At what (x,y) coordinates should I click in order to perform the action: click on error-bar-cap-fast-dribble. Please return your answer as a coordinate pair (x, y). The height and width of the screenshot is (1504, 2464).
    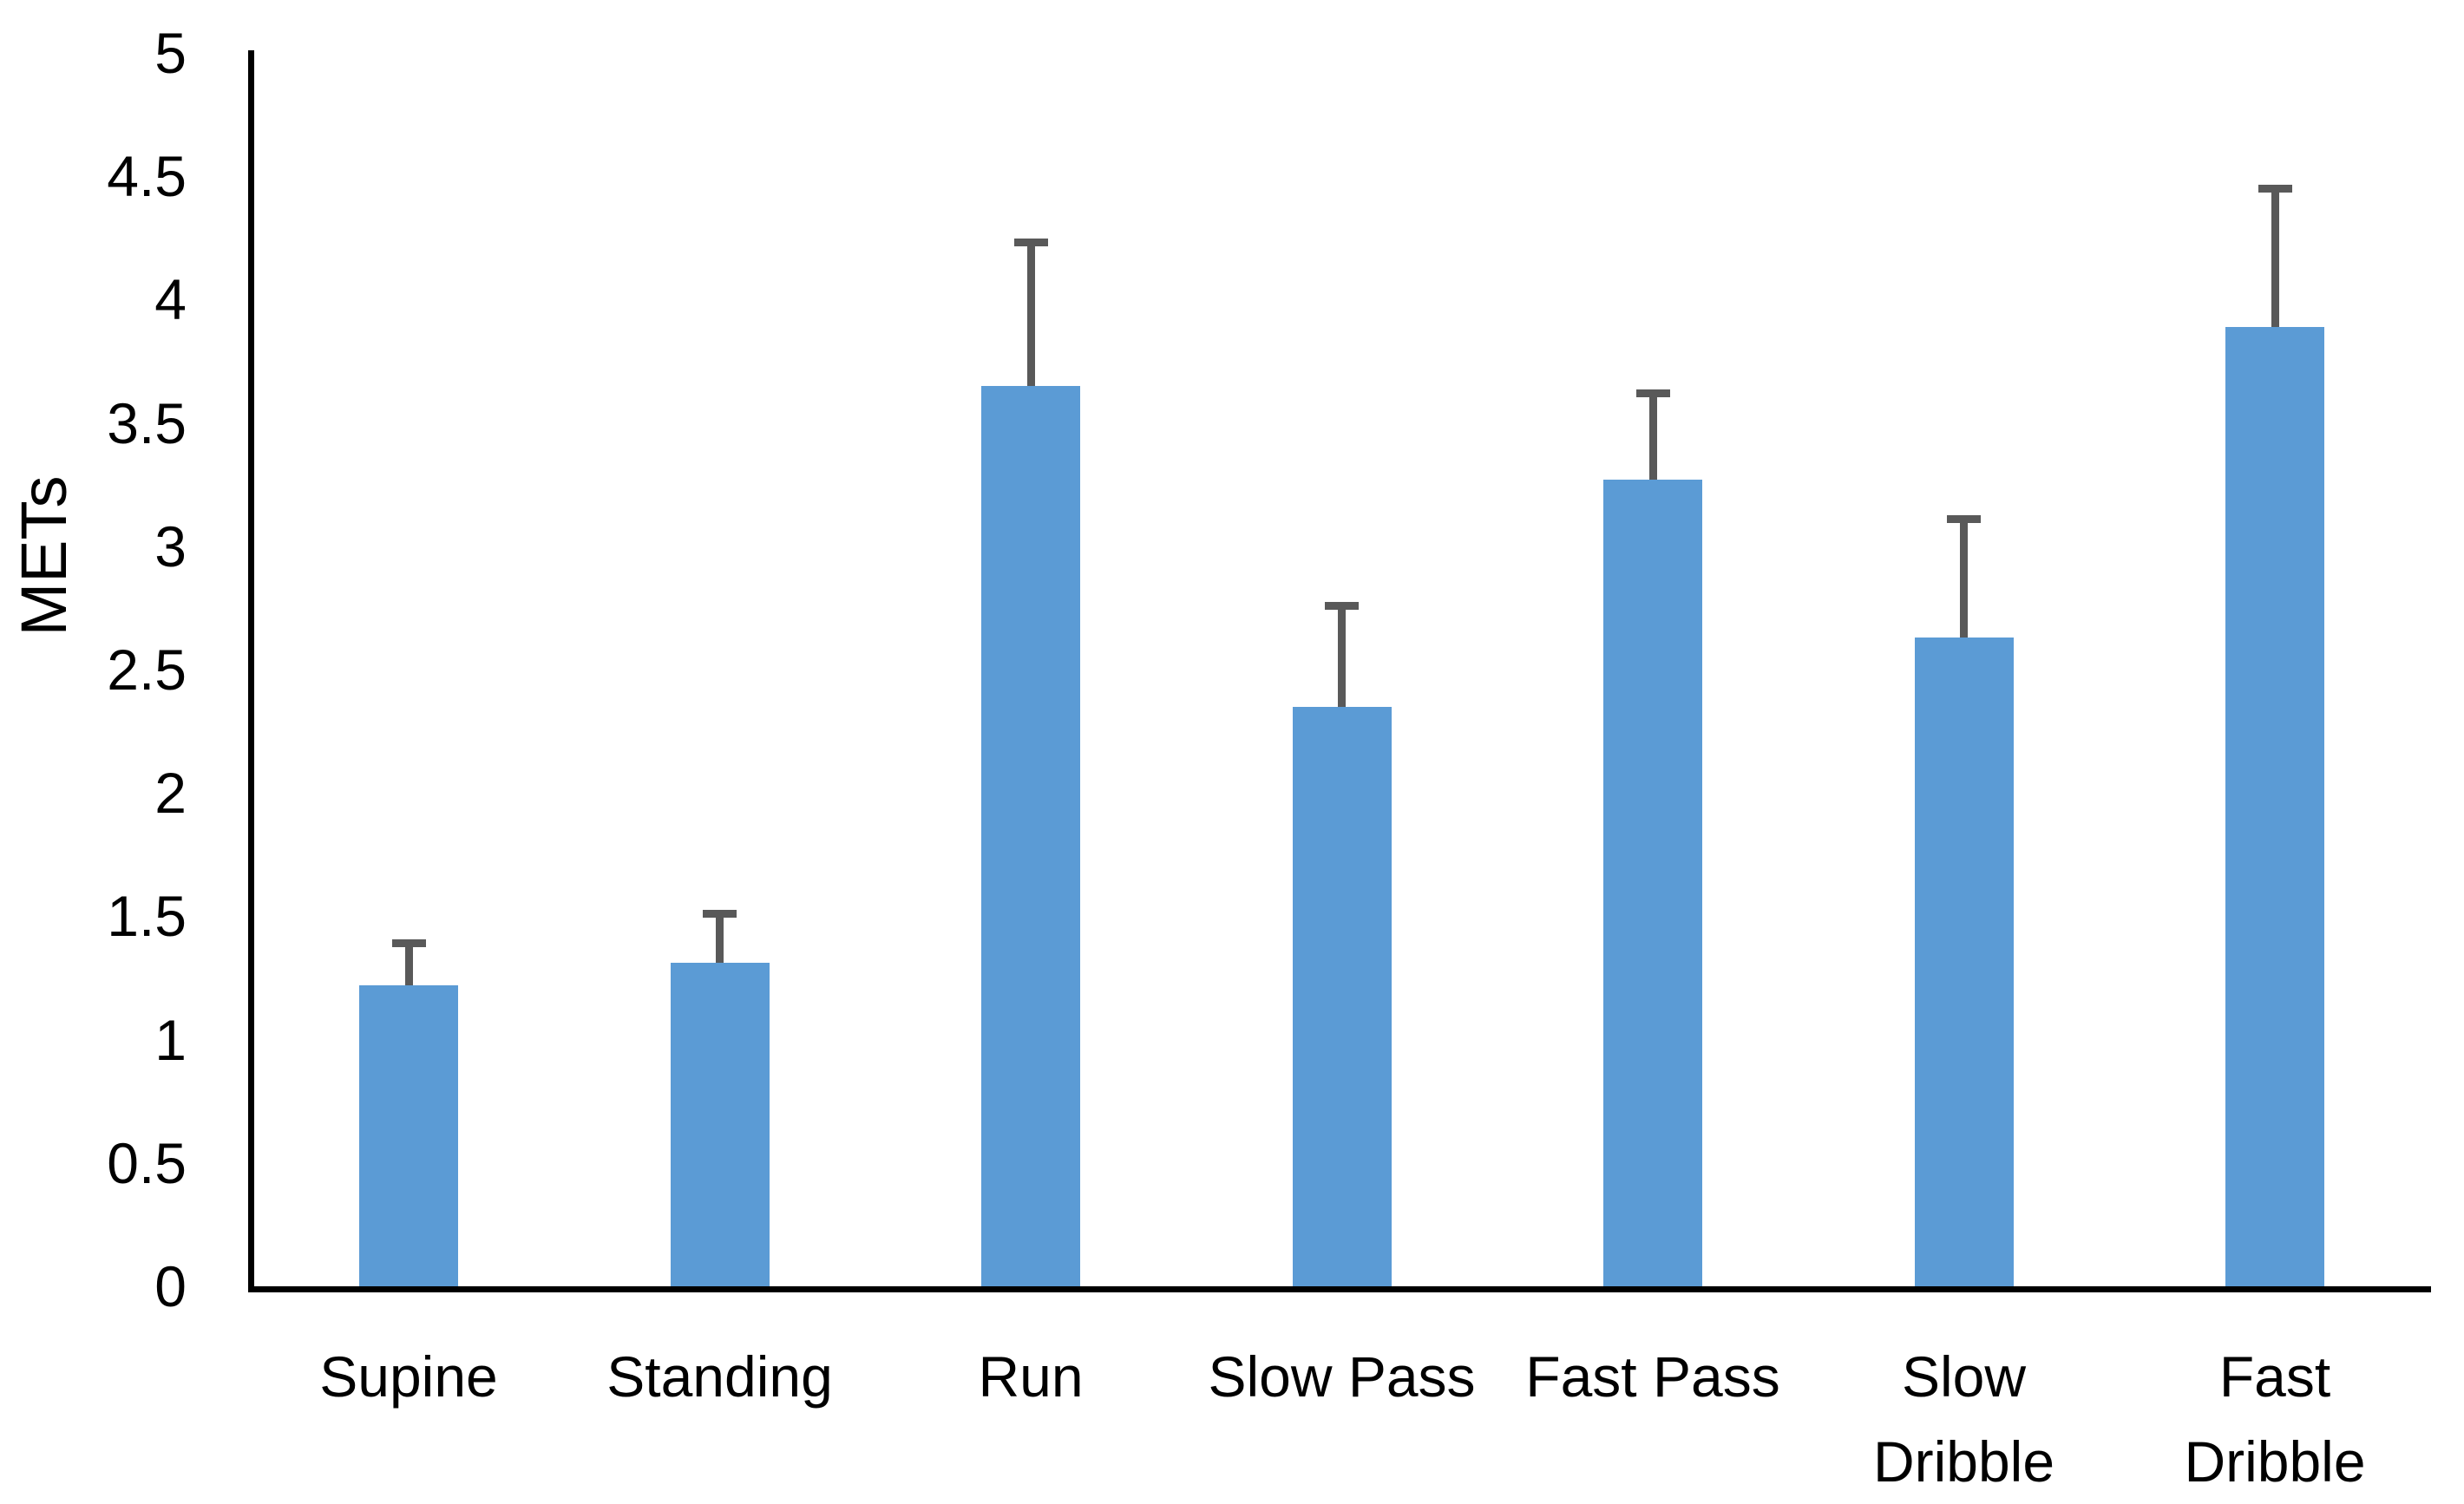
    Looking at the image, I should click on (2275, 188).